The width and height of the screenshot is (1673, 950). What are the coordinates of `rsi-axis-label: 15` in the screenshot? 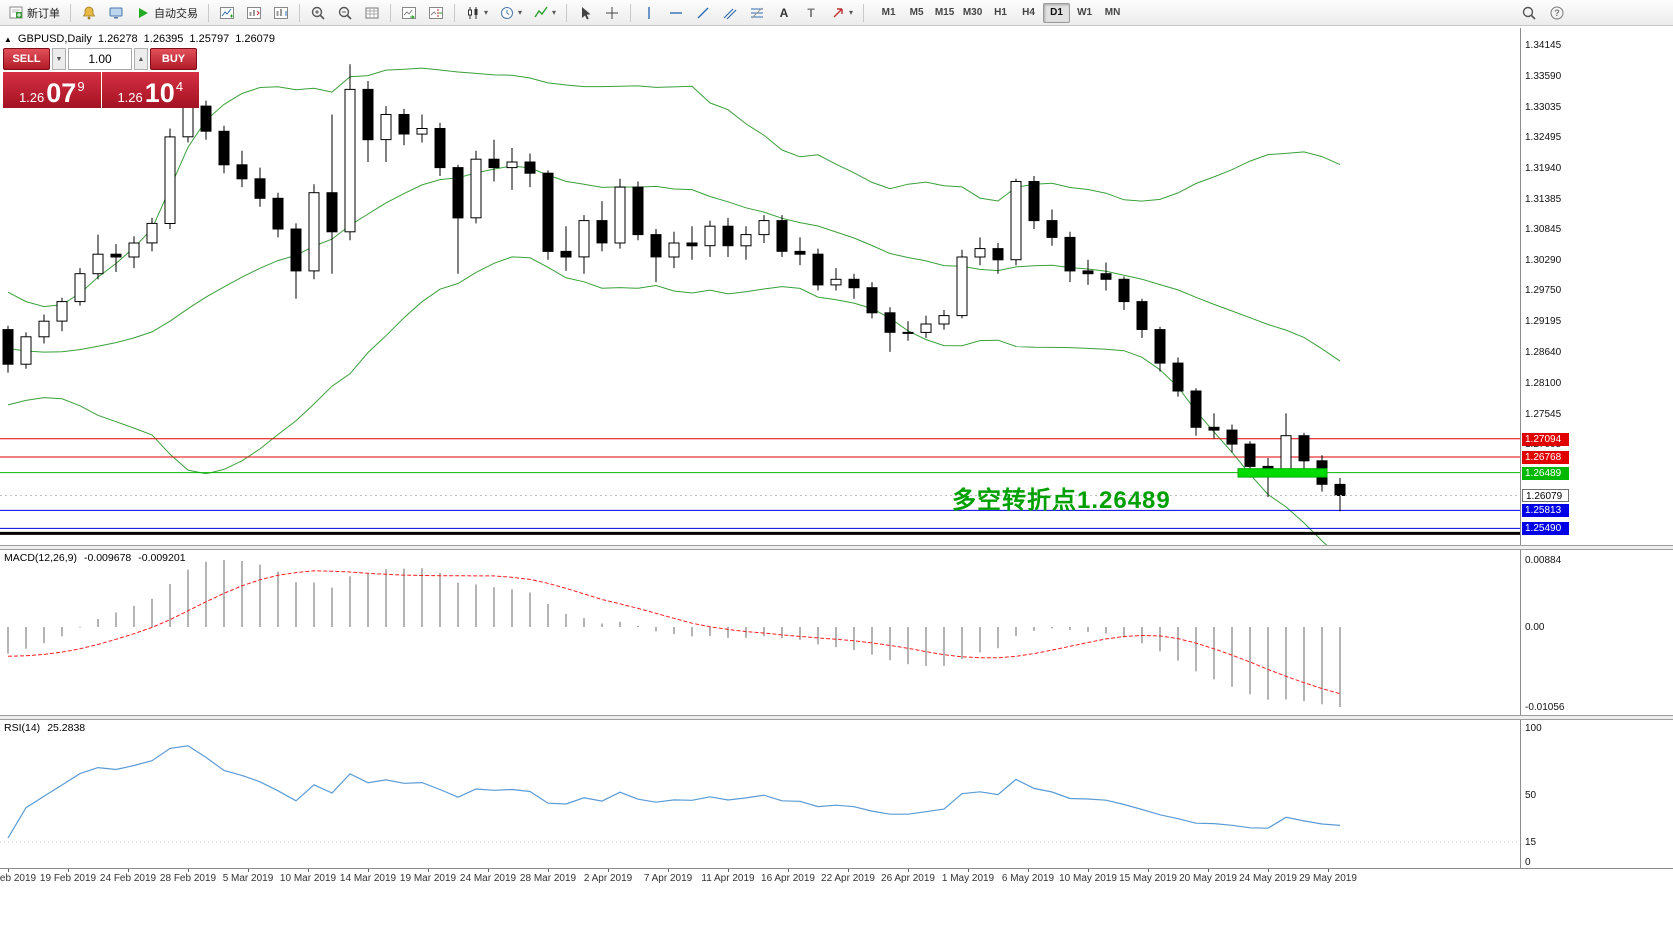 It's located at (1531, 842).